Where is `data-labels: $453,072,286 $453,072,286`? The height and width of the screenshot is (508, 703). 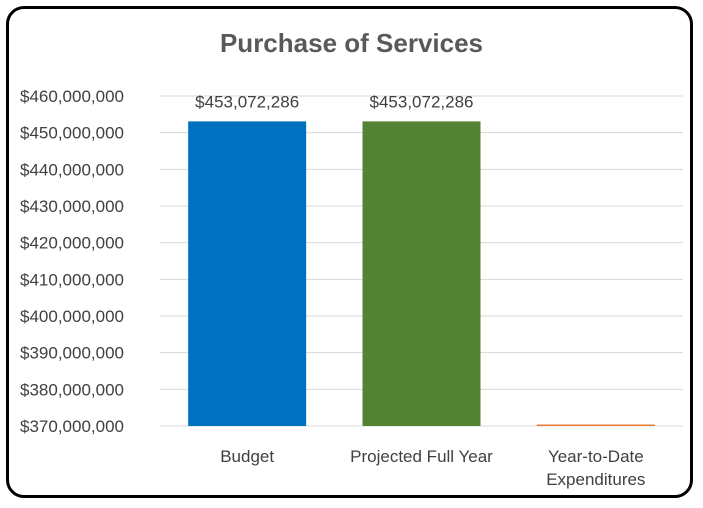 data-labels: $453,072,286 $453,072,286 is located at coordinates (334, 101).